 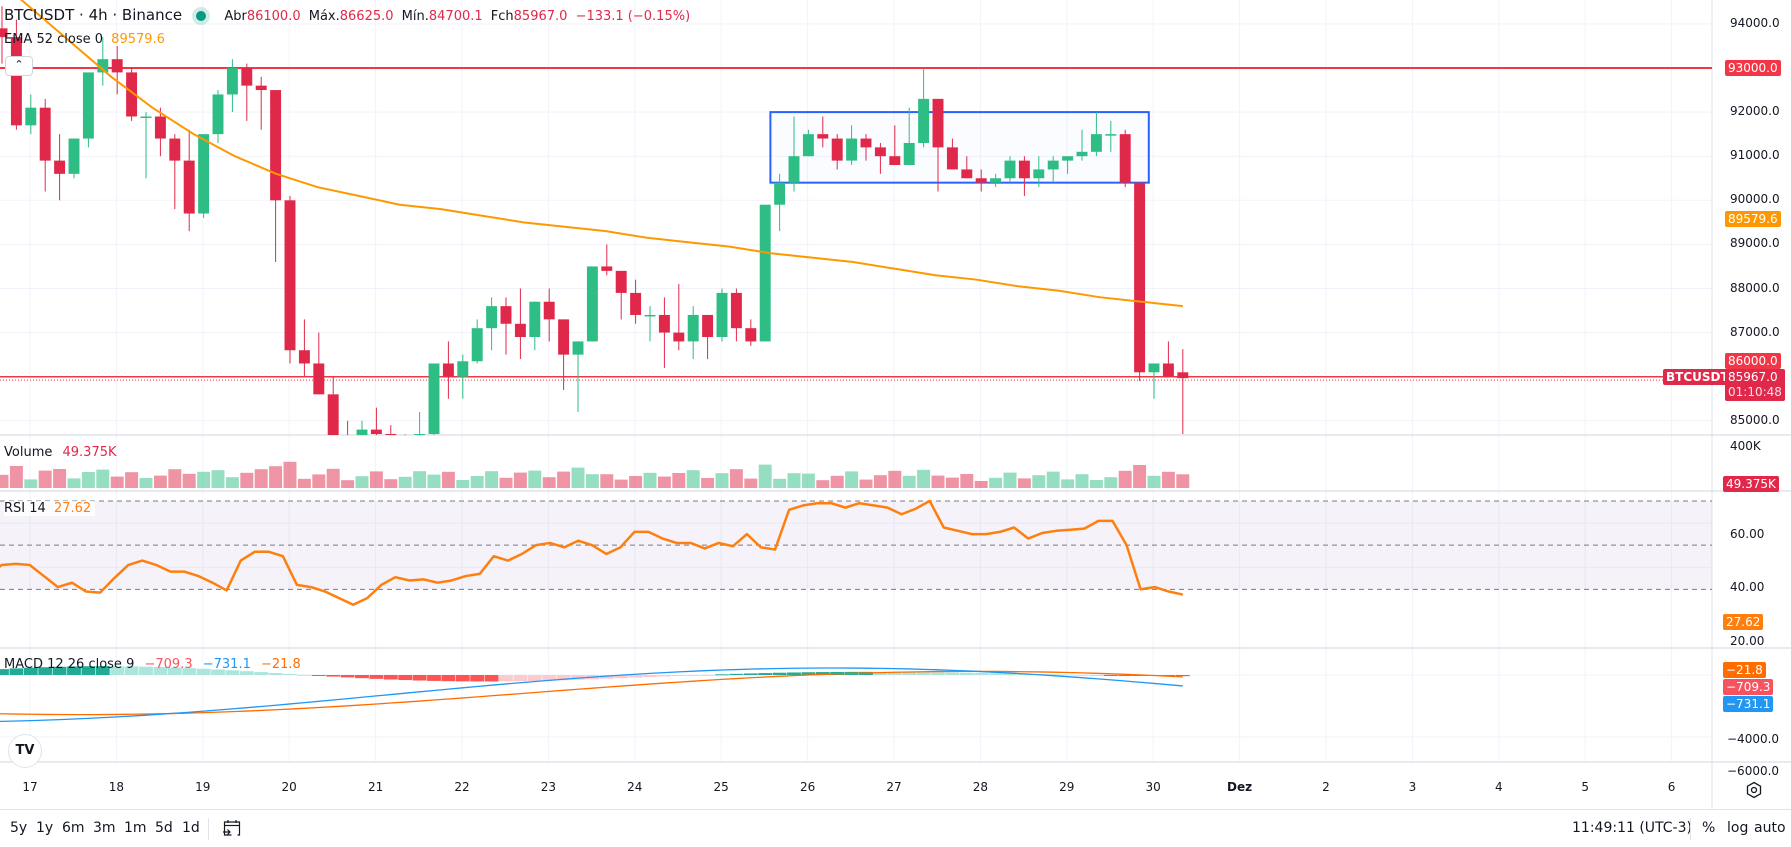 I want to click on time-axis-label: 29, so click(x=1067, y=787).